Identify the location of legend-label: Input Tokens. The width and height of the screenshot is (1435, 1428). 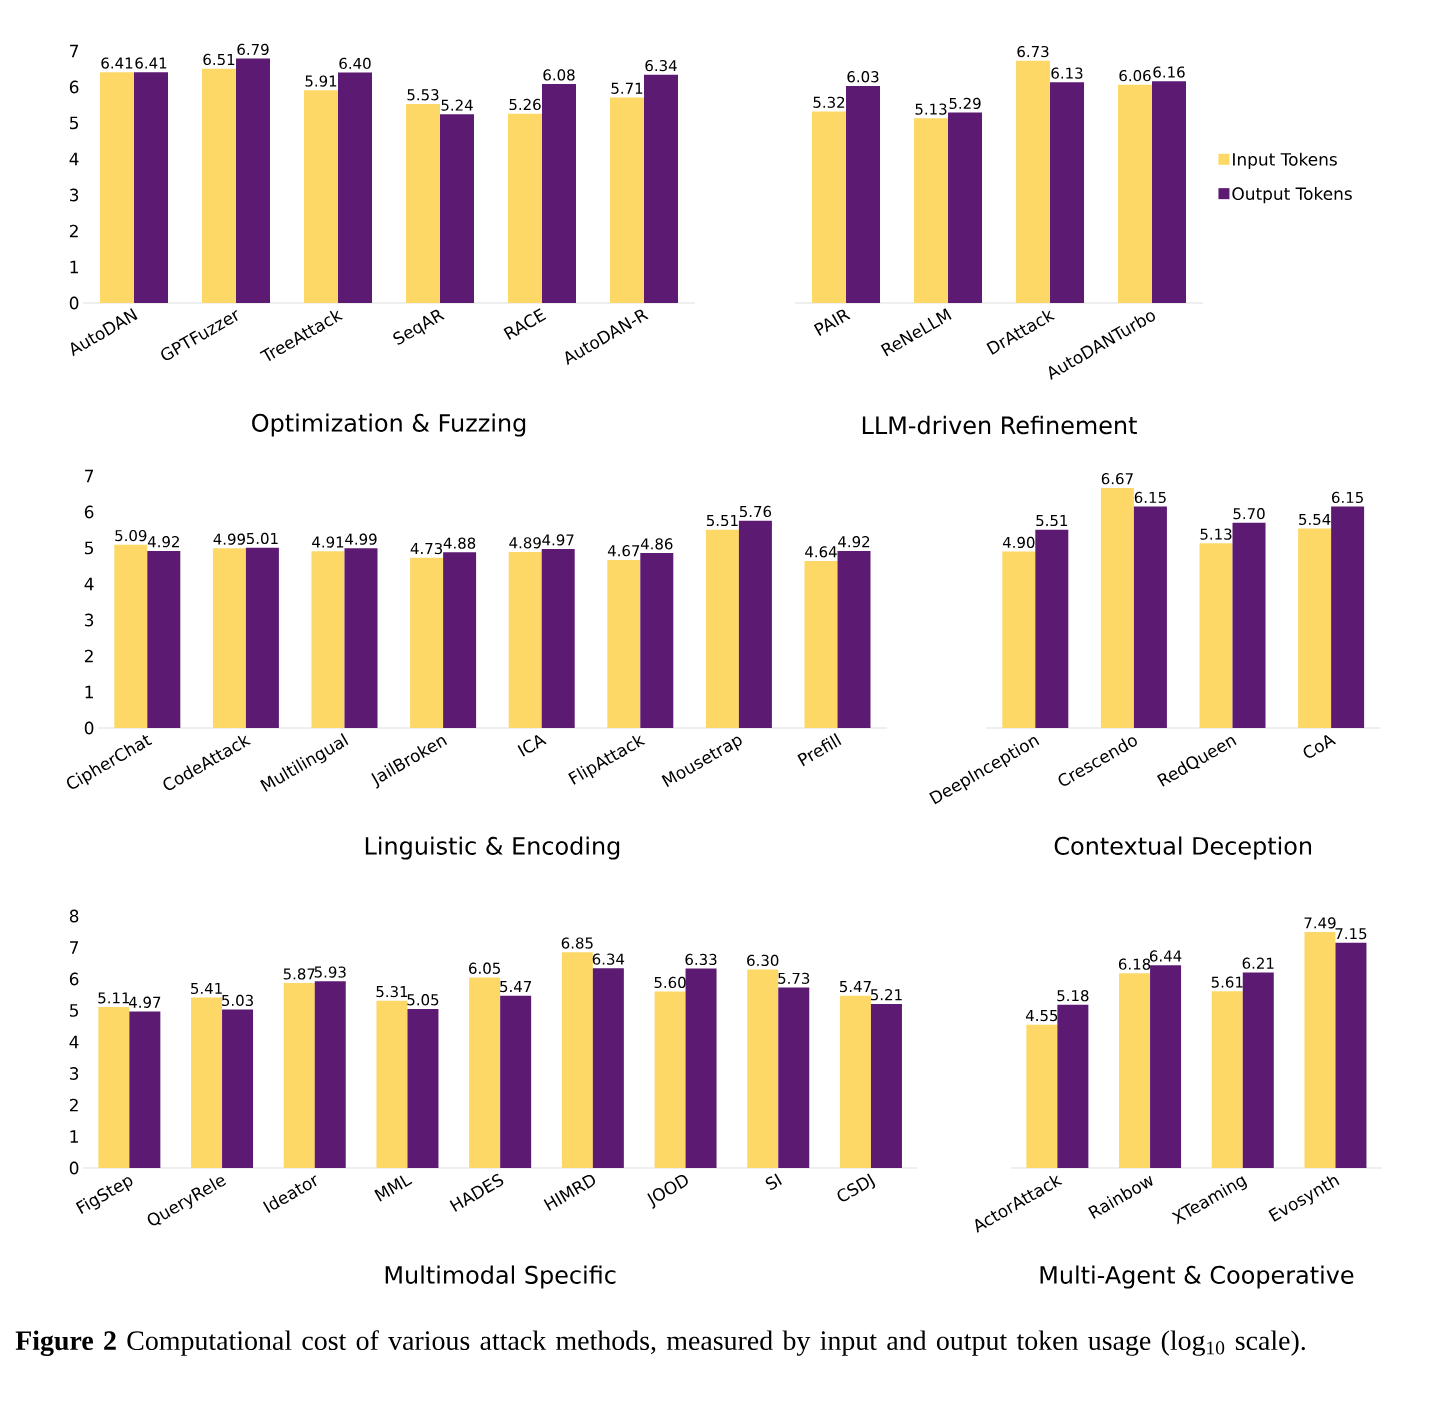
(1285, 161).